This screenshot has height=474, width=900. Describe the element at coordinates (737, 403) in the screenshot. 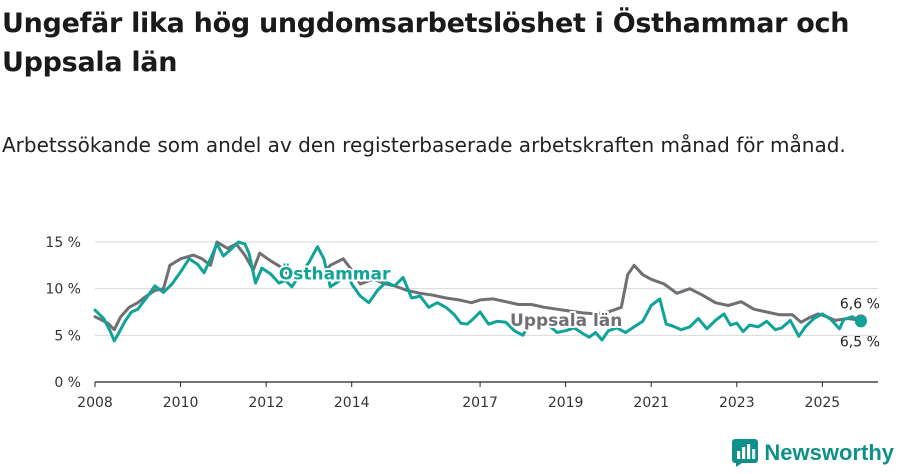

I see `x-tick-label: 2023` at that location.